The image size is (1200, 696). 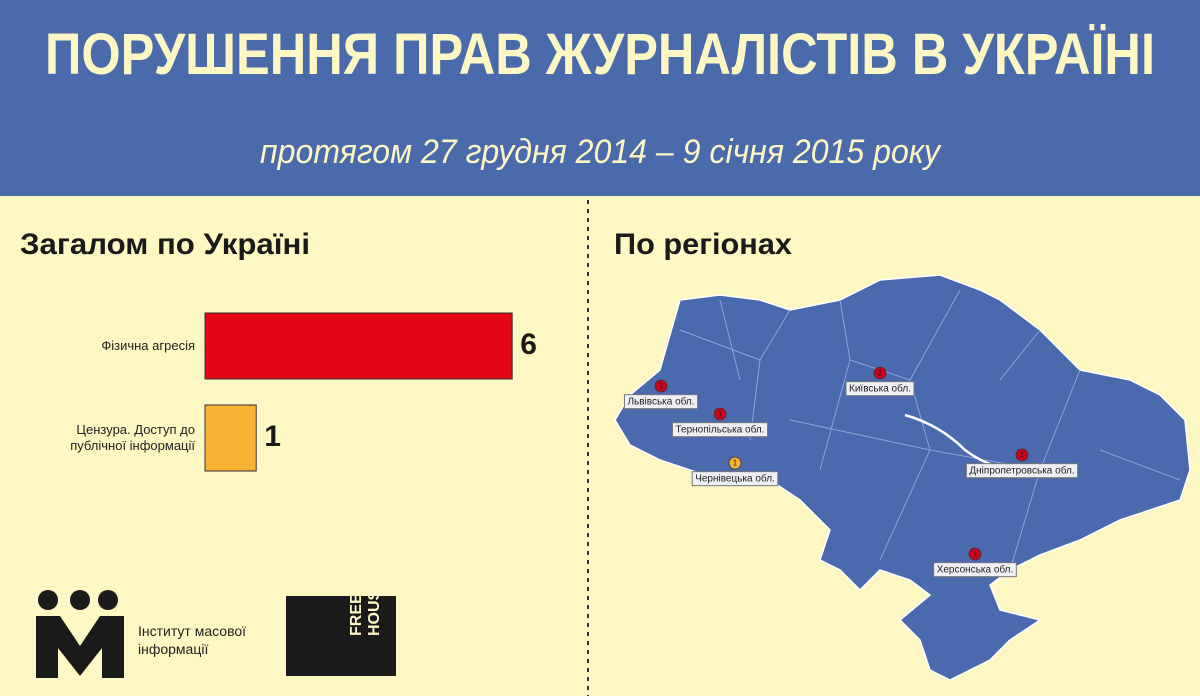 What do you see at coordinates (272, 436) in the screenshot?
I see `value-label: 1` at bounding box center [272, 436].